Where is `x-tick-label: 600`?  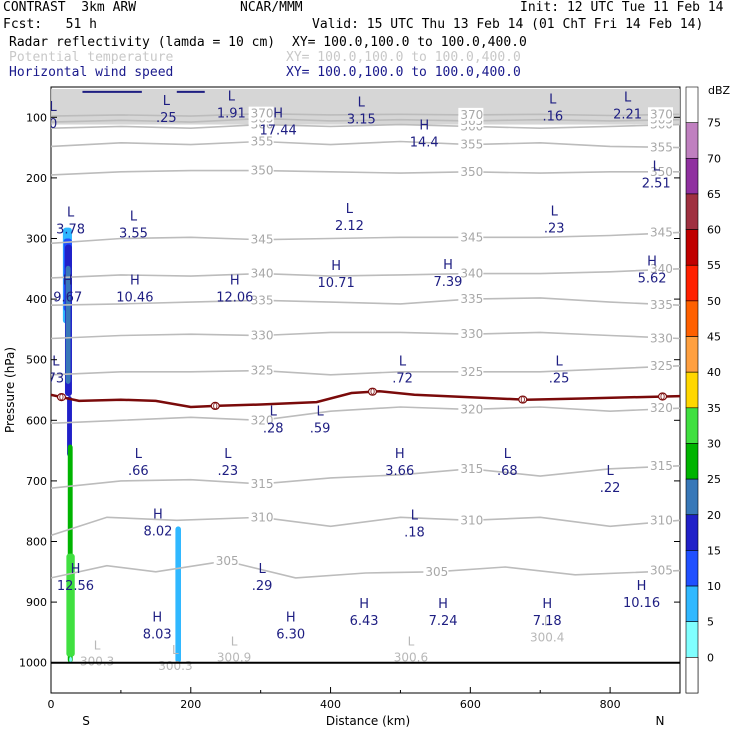 x-tick-label: 600 is located at coordinates (470, 704).